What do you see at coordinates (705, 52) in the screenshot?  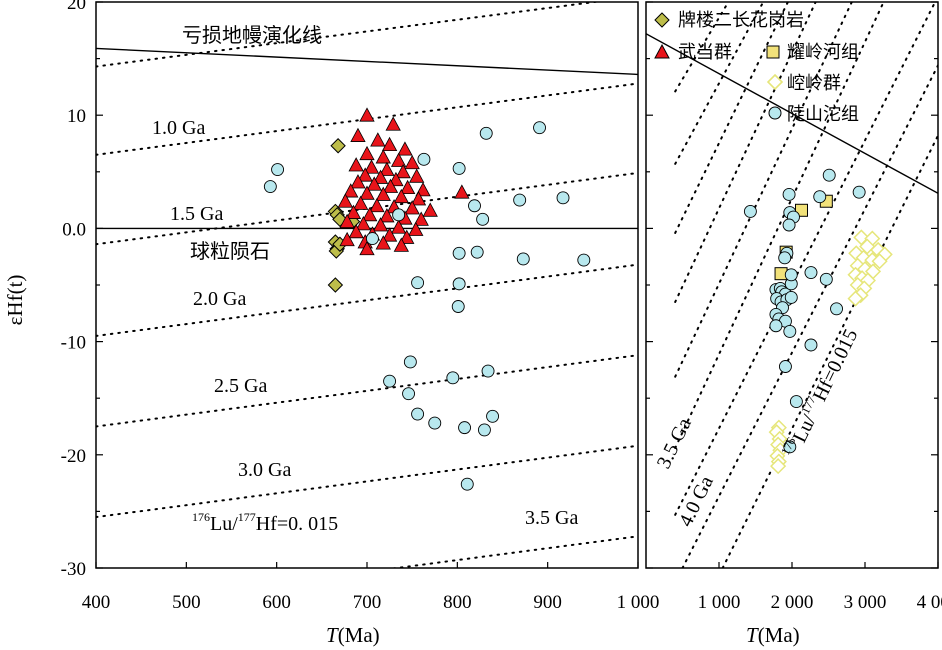 I see `legend-label: 武当群` at bounding box center [705, 52].